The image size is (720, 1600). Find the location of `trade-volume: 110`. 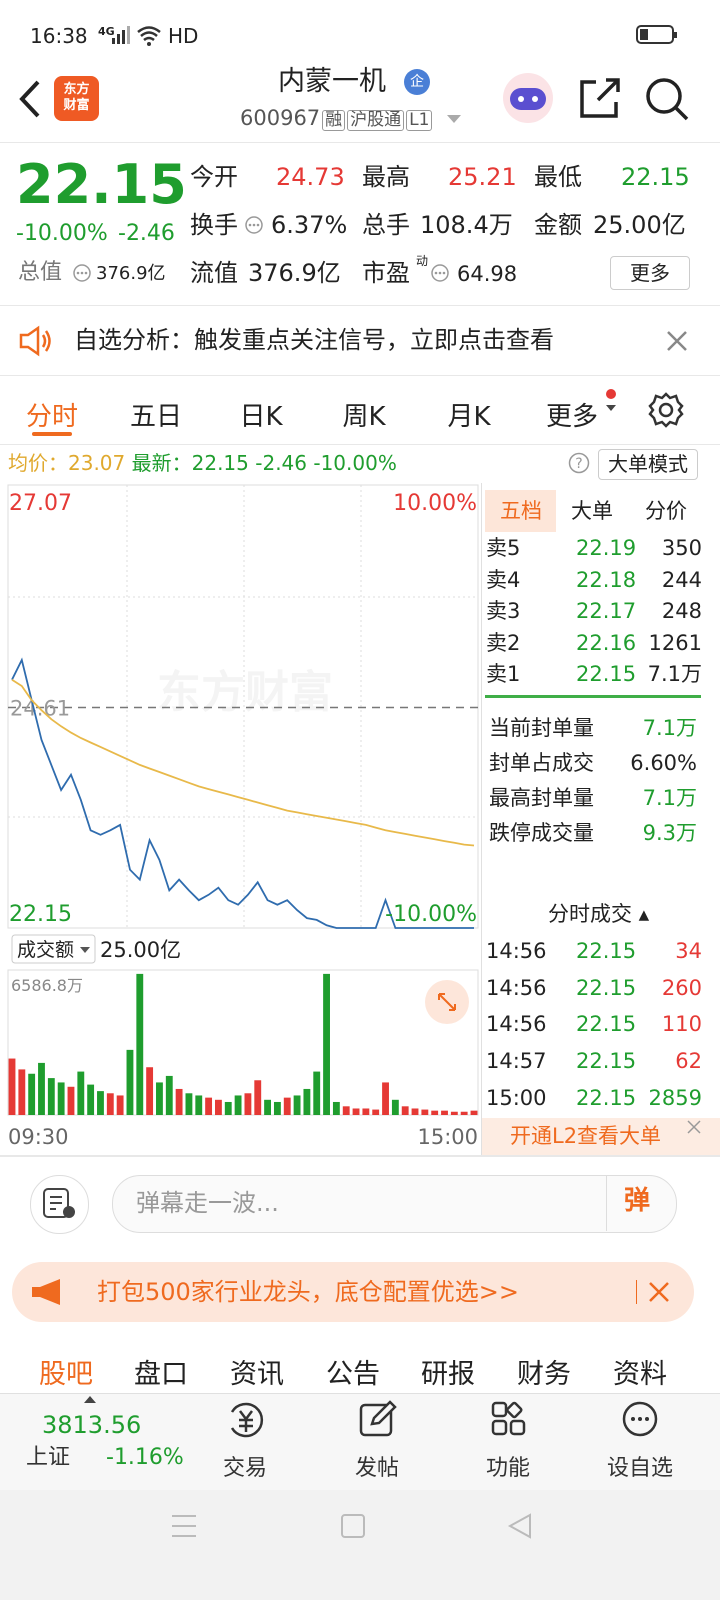

trade-volume: 110 is located at coordinates (681, 1024).